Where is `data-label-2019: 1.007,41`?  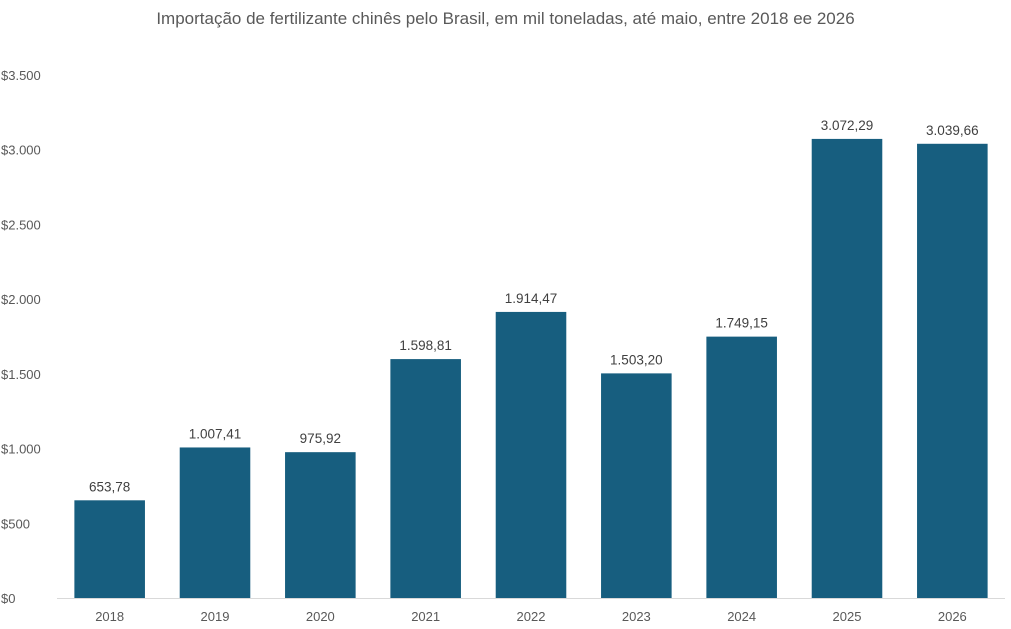 data-label-2019: 1.007,41 is located at coordinates (215, 433).